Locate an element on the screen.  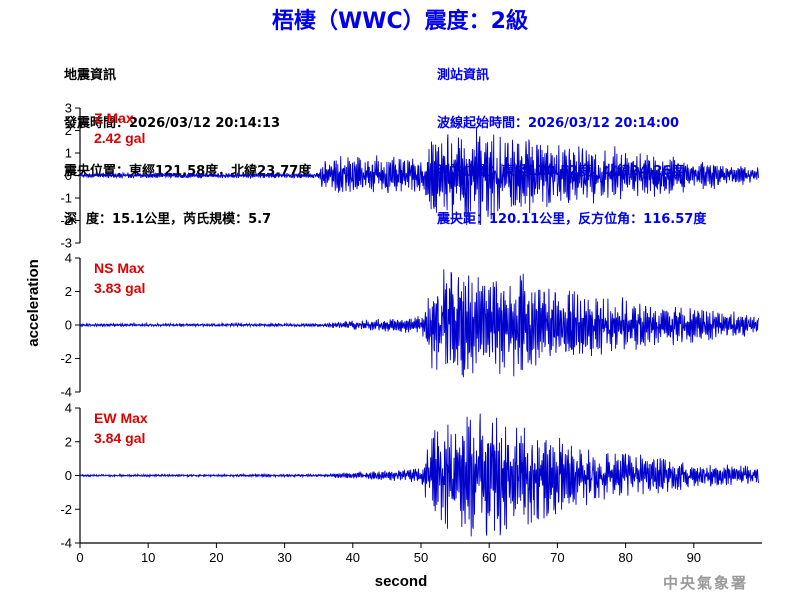
x-tick-label: 20 is located at coordinates (216, 557).